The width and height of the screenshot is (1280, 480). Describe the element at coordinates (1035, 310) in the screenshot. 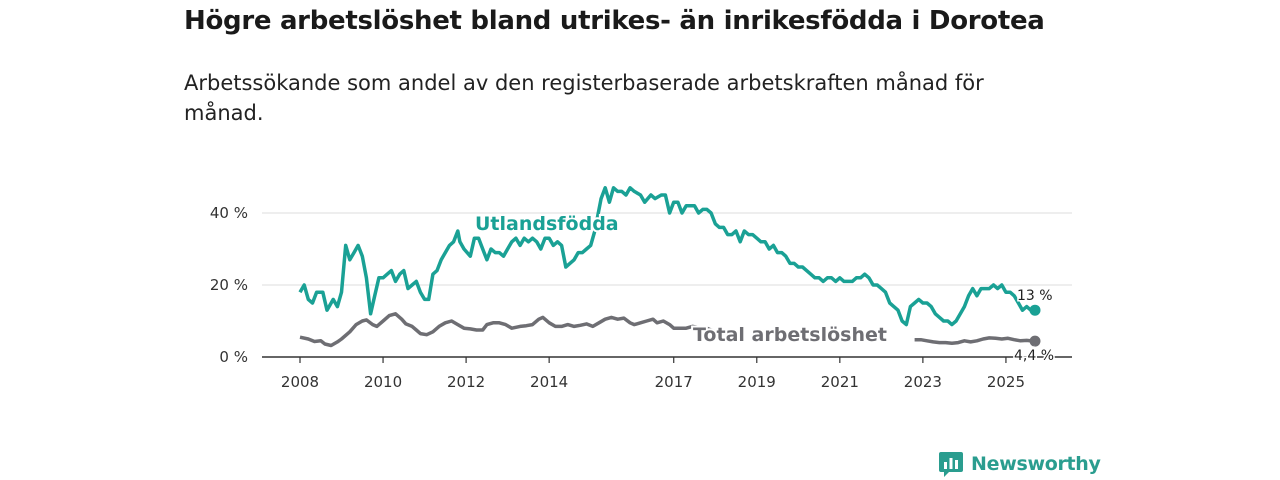

I see `series-end-marker-foreign` at that location.